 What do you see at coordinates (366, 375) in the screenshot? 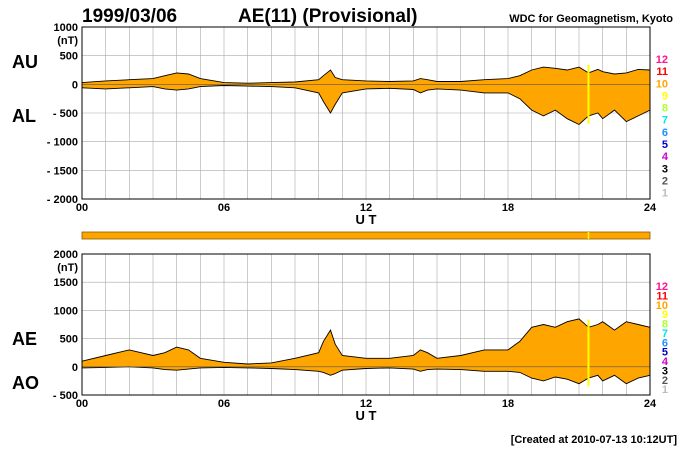
I see `series-ao` at bounding box center [366, 375].